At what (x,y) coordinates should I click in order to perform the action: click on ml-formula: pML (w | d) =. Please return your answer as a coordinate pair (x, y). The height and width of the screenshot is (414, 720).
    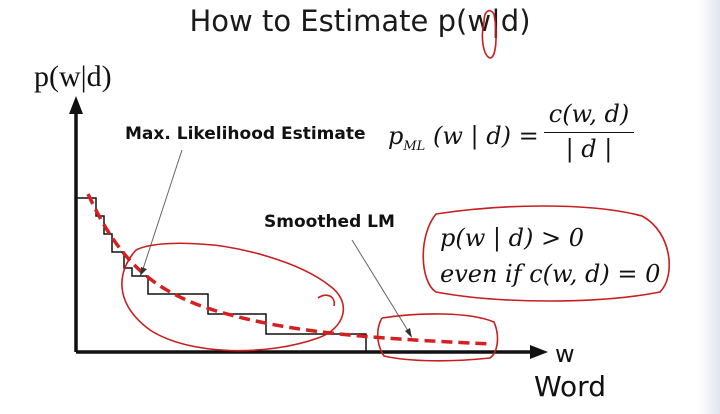
    Looking at the image, I should click on (463, 138).